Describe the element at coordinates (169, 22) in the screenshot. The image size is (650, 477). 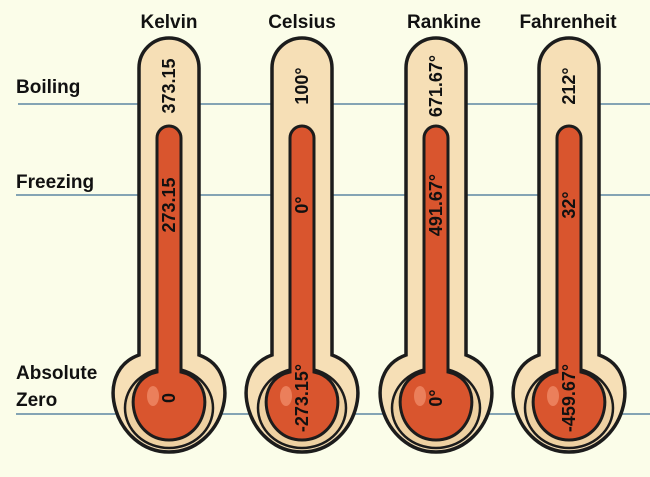
I see `kelvin-title: Kelvin` at that location.